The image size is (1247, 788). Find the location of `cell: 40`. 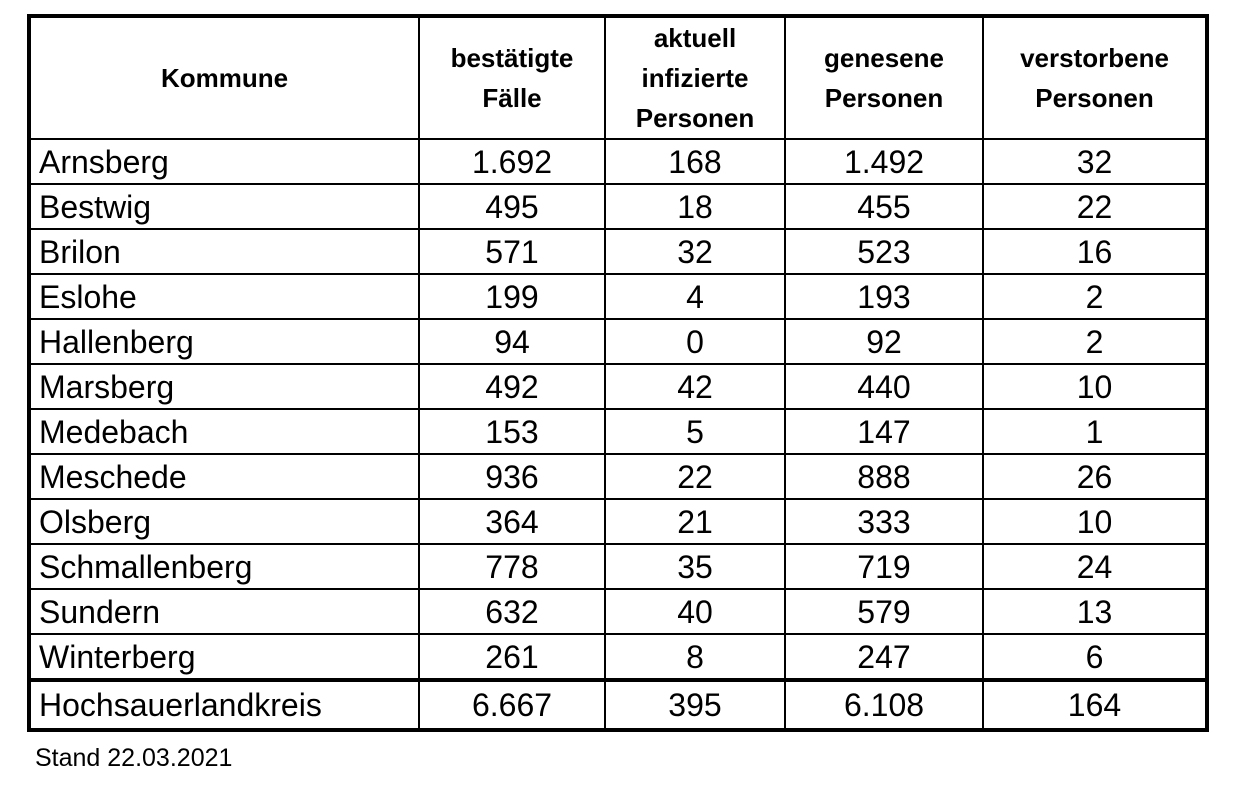

cell: 40 is located at coordinates (695, 611).